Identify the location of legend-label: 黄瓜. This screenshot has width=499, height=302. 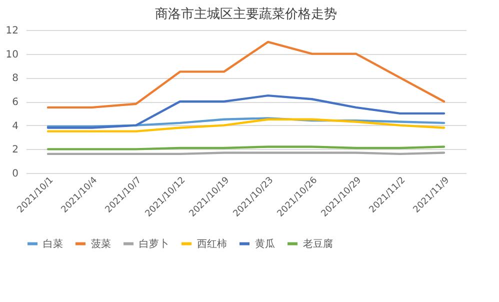
(265, 244).